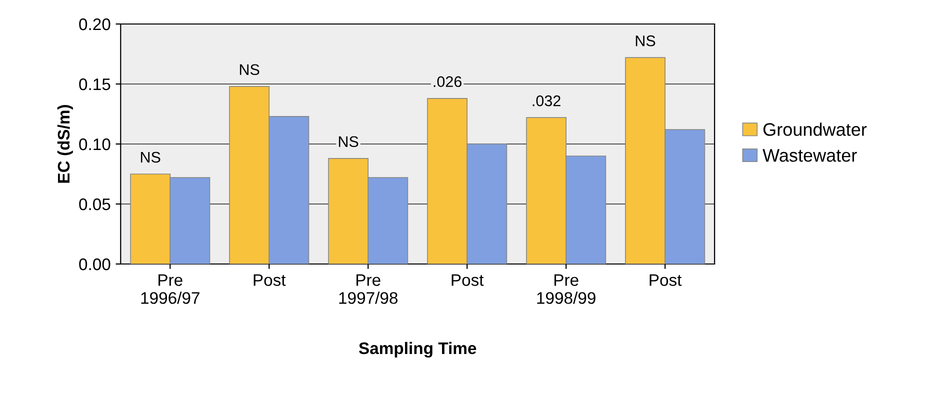 The image size is (928, 400). Describe the element at coordinates (368, 289) in the screenshot. I see `x-tick-label: Pre 1997/98` at that location.